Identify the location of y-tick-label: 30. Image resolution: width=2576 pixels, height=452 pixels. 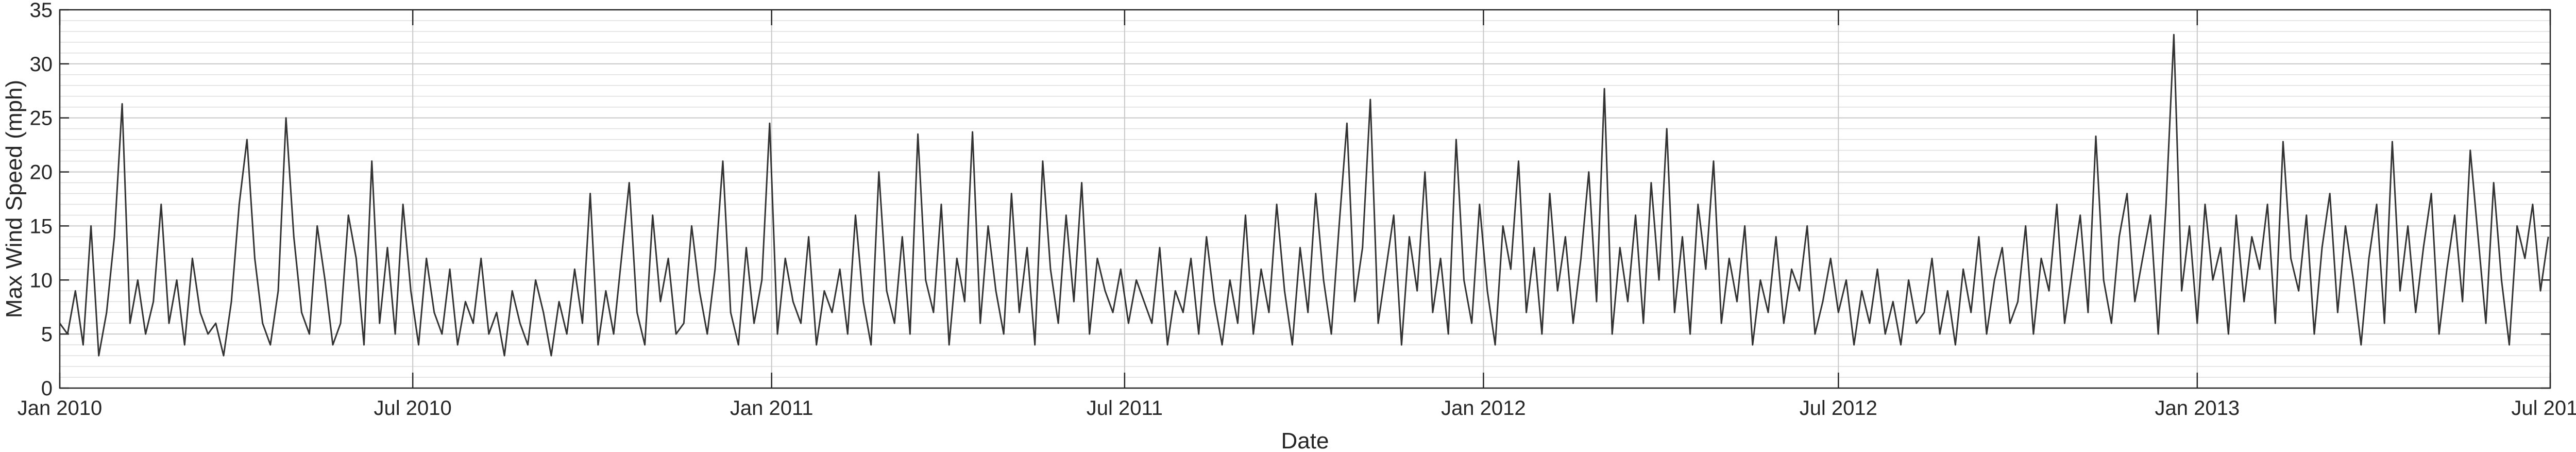
(41, 64).